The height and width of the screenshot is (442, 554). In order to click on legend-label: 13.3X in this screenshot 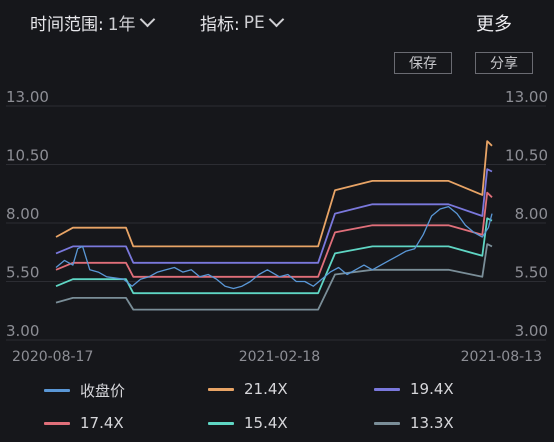, I will do `click(432, 423)`.